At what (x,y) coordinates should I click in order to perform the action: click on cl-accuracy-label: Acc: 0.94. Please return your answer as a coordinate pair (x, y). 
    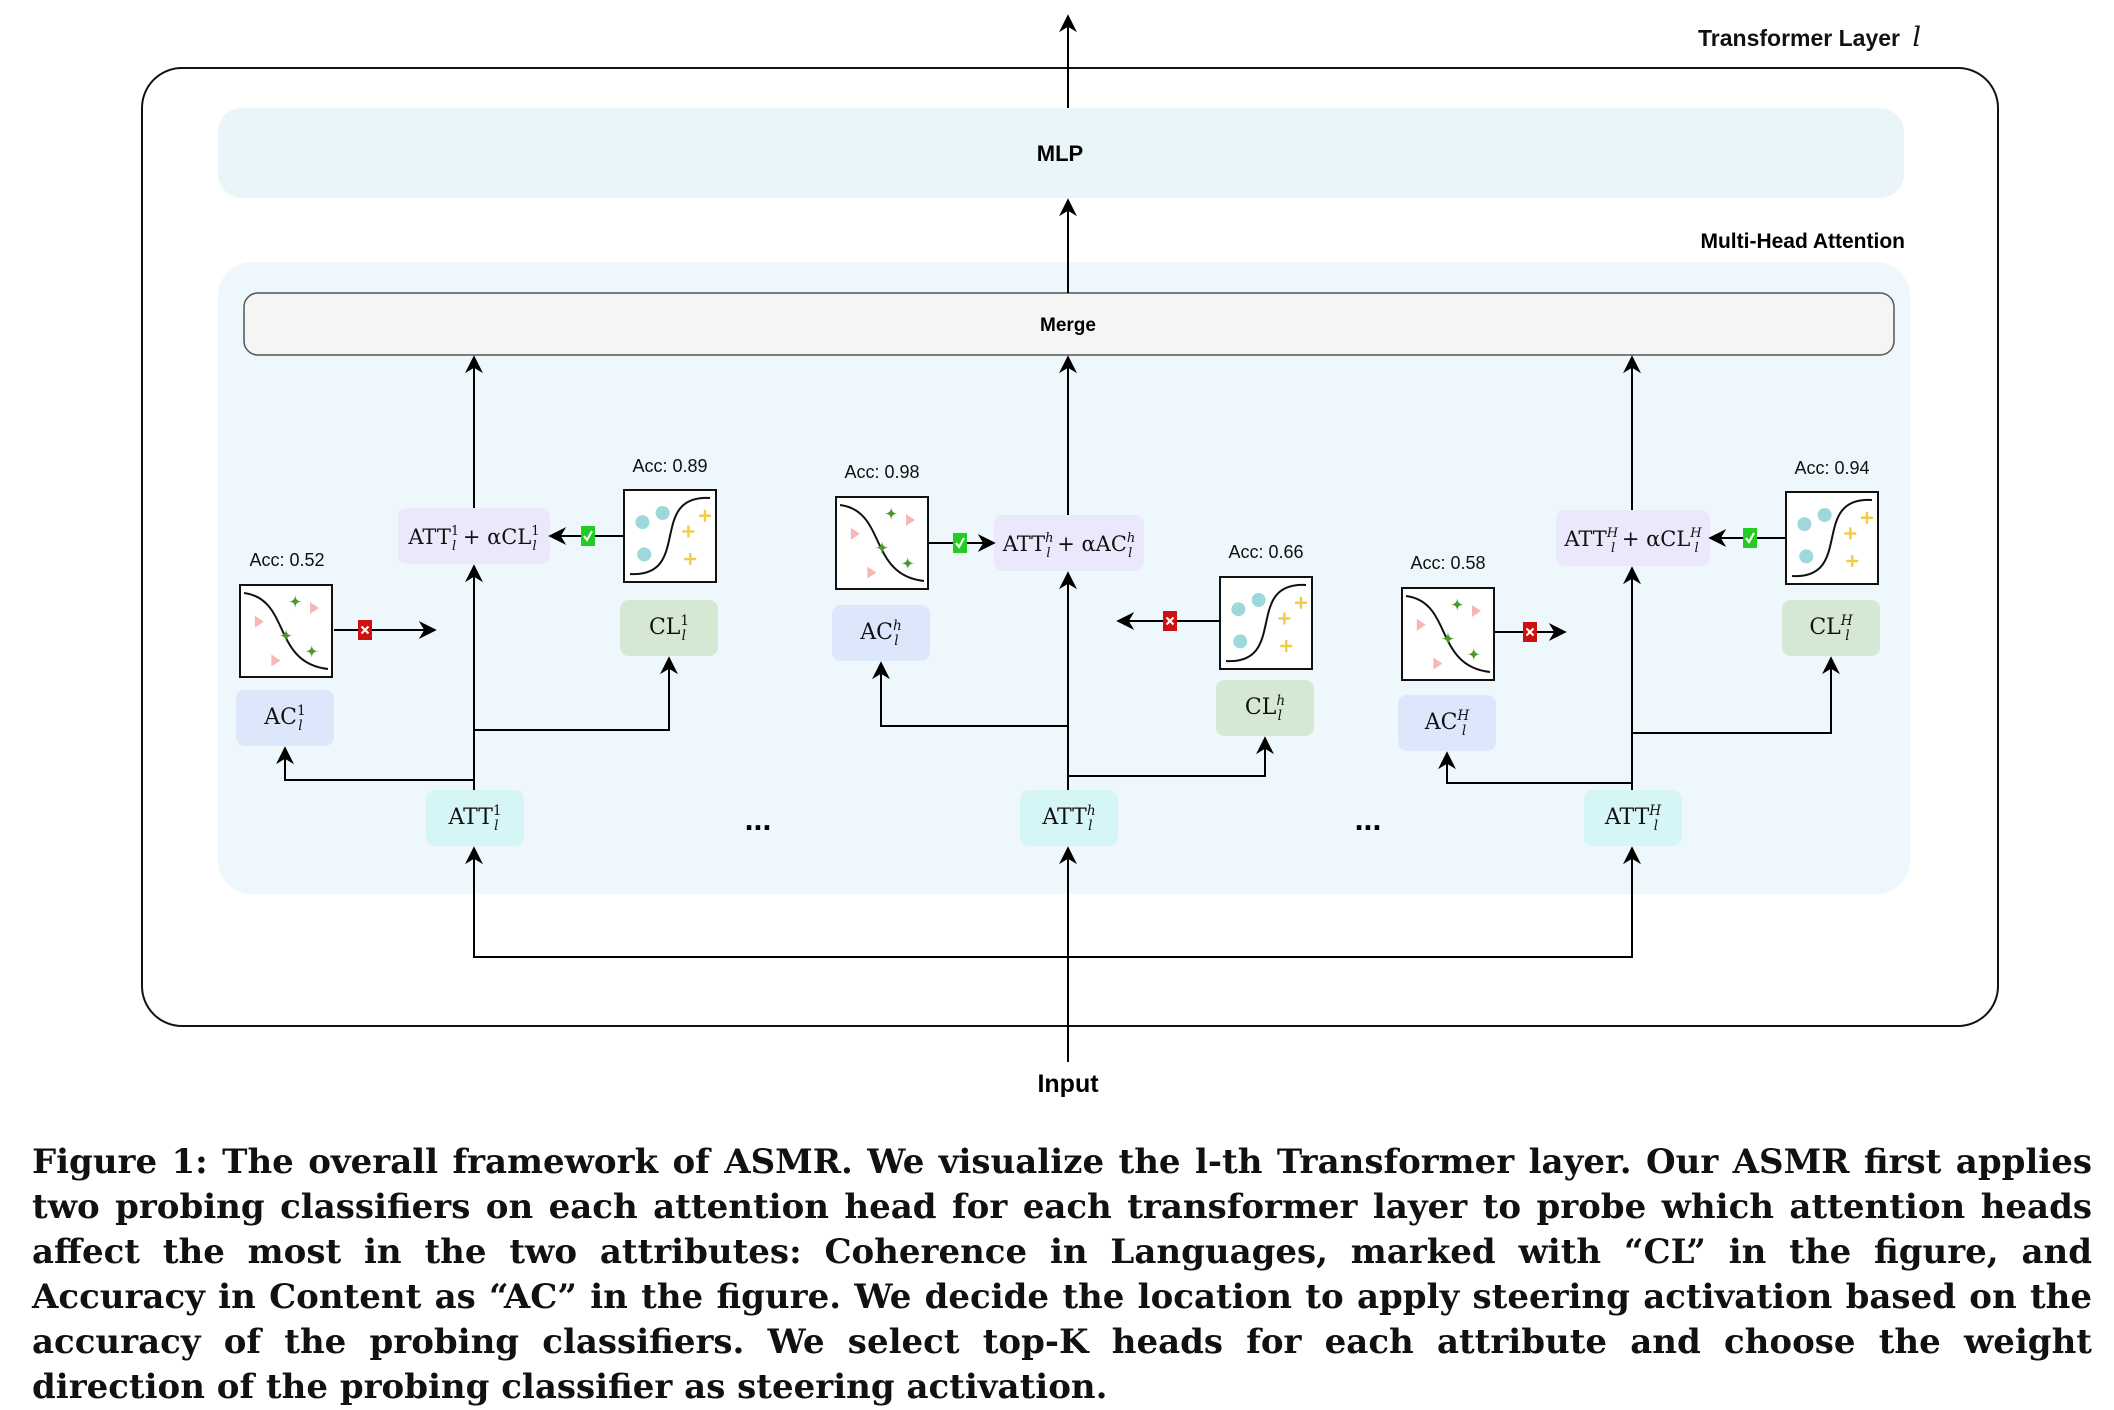
    Looking at the image, I should click on (1831, 468).